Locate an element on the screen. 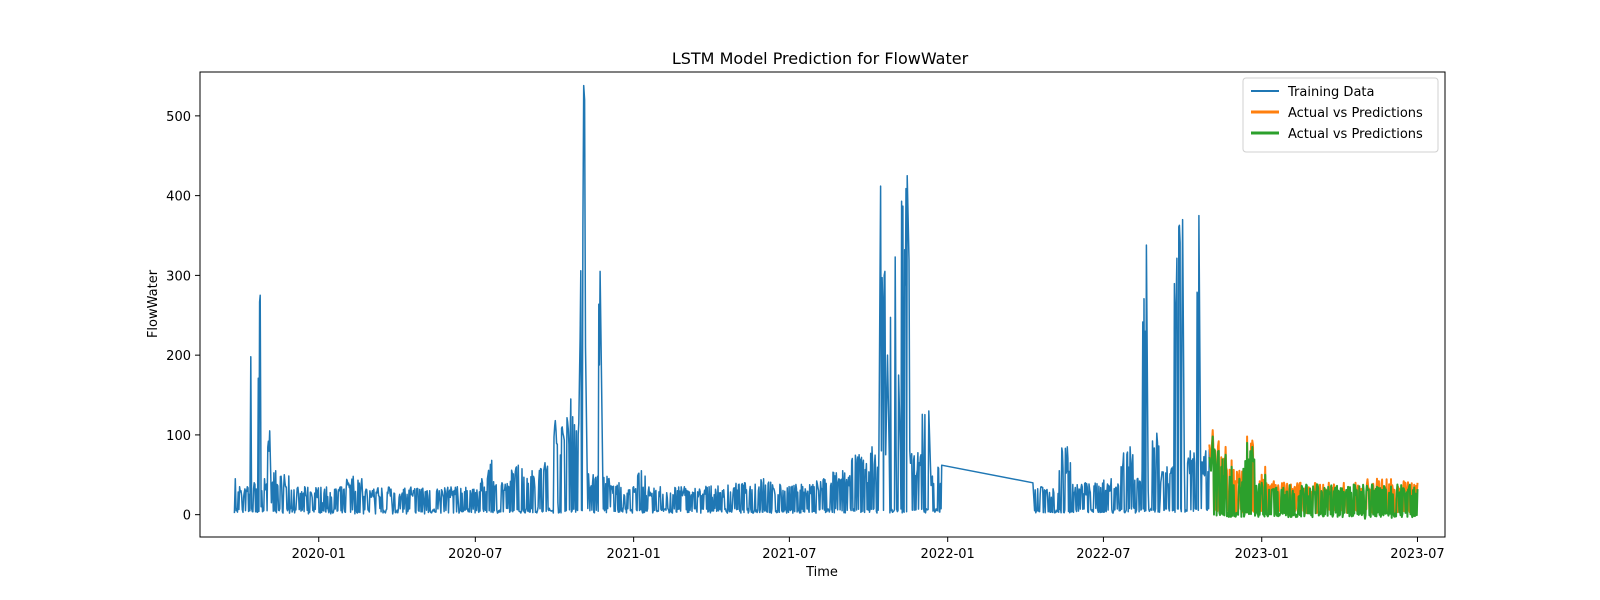  x-axis-label: Time is located at coordinates (821, 572).